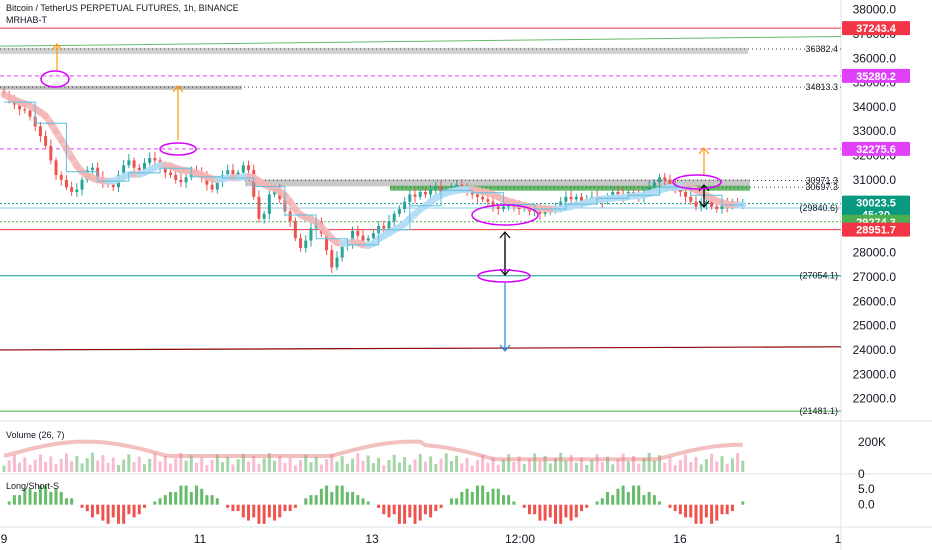  I want to click on price-tag-box, so click(876, 229).